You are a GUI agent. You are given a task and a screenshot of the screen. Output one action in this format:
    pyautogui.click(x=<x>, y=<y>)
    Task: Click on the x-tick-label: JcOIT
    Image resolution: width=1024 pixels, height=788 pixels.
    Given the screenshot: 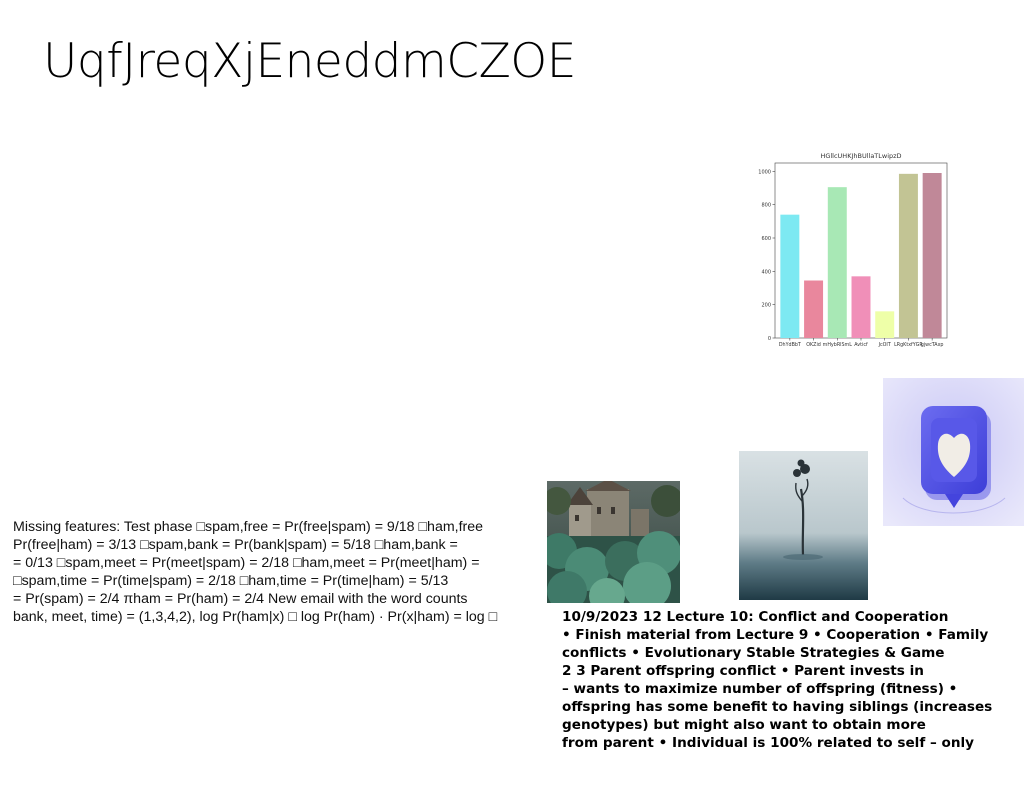 What is the action you would take?
    pyautogui.click(x=884, y=345)
    